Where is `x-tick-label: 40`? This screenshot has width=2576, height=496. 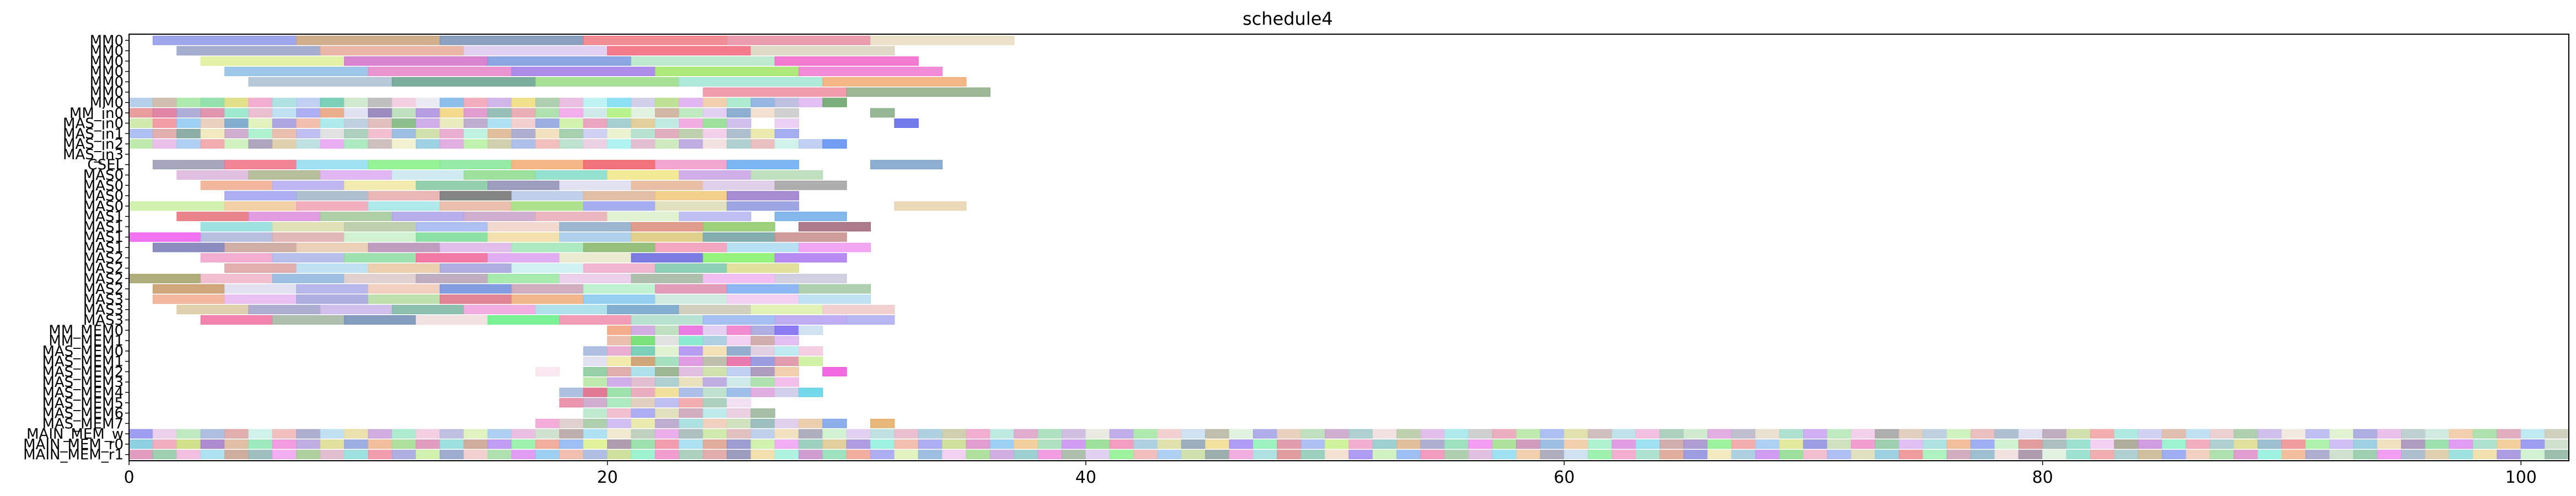
x-tick-label: 40 is located at coordinates (1085, 477).